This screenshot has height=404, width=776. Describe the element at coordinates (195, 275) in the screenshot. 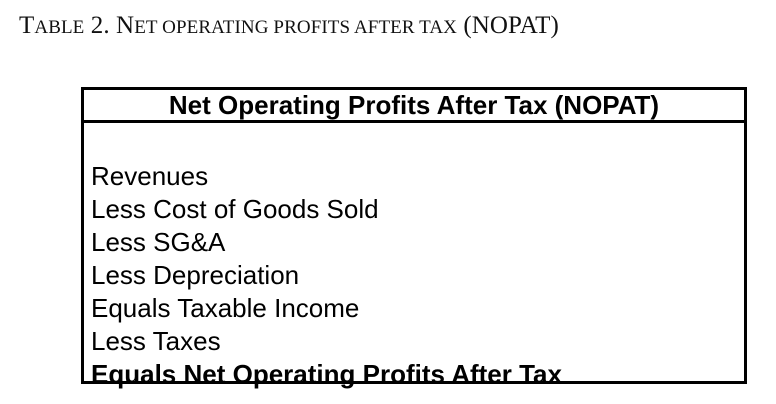

I see `table-row-depreciation: Less Depreciation` at that location.